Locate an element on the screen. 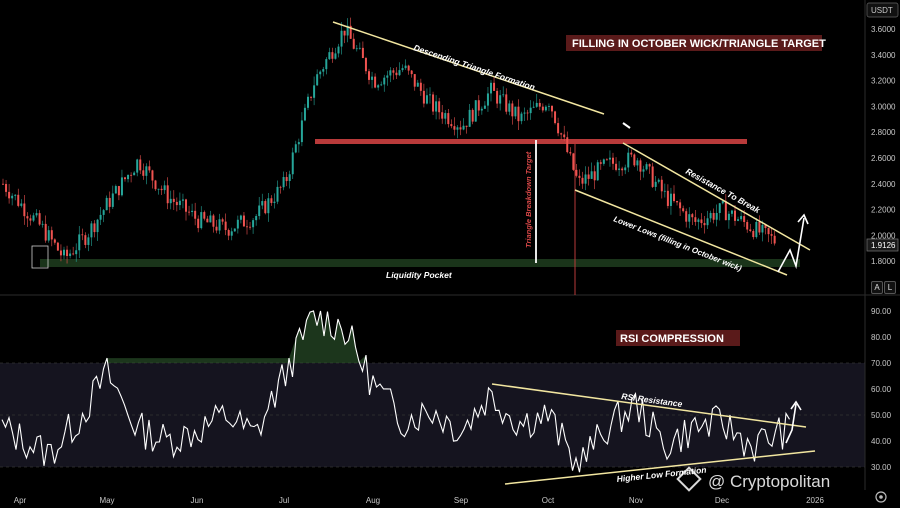  settings-gear-icon is located at coordinates (881, 497).